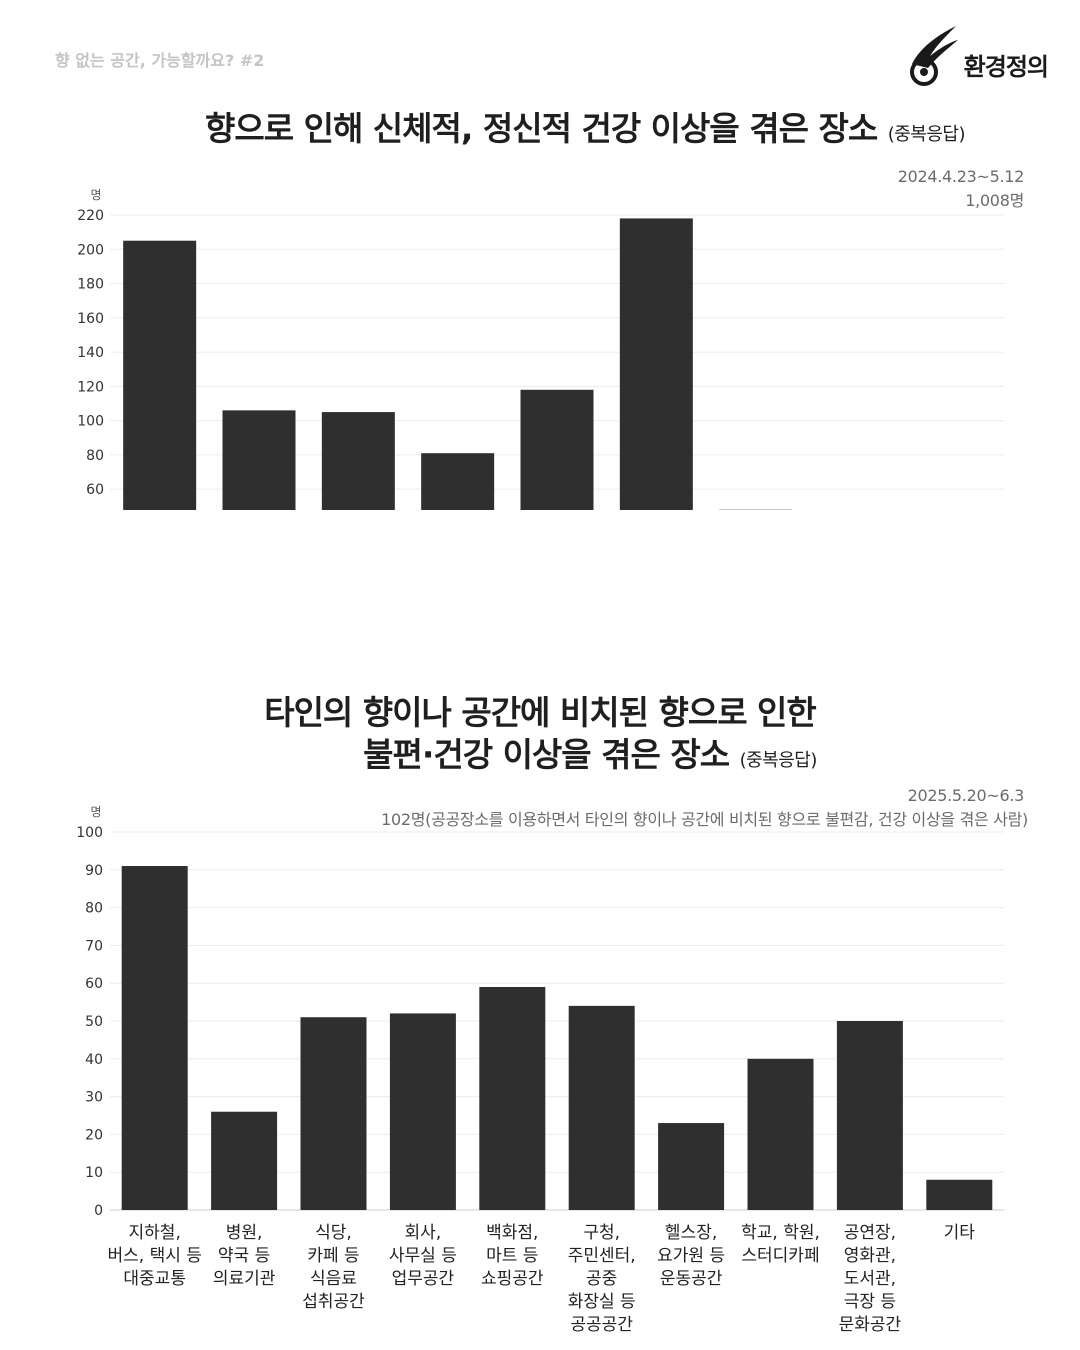  I want to click on category-label-line: 지하철,, so click(155, 1233).